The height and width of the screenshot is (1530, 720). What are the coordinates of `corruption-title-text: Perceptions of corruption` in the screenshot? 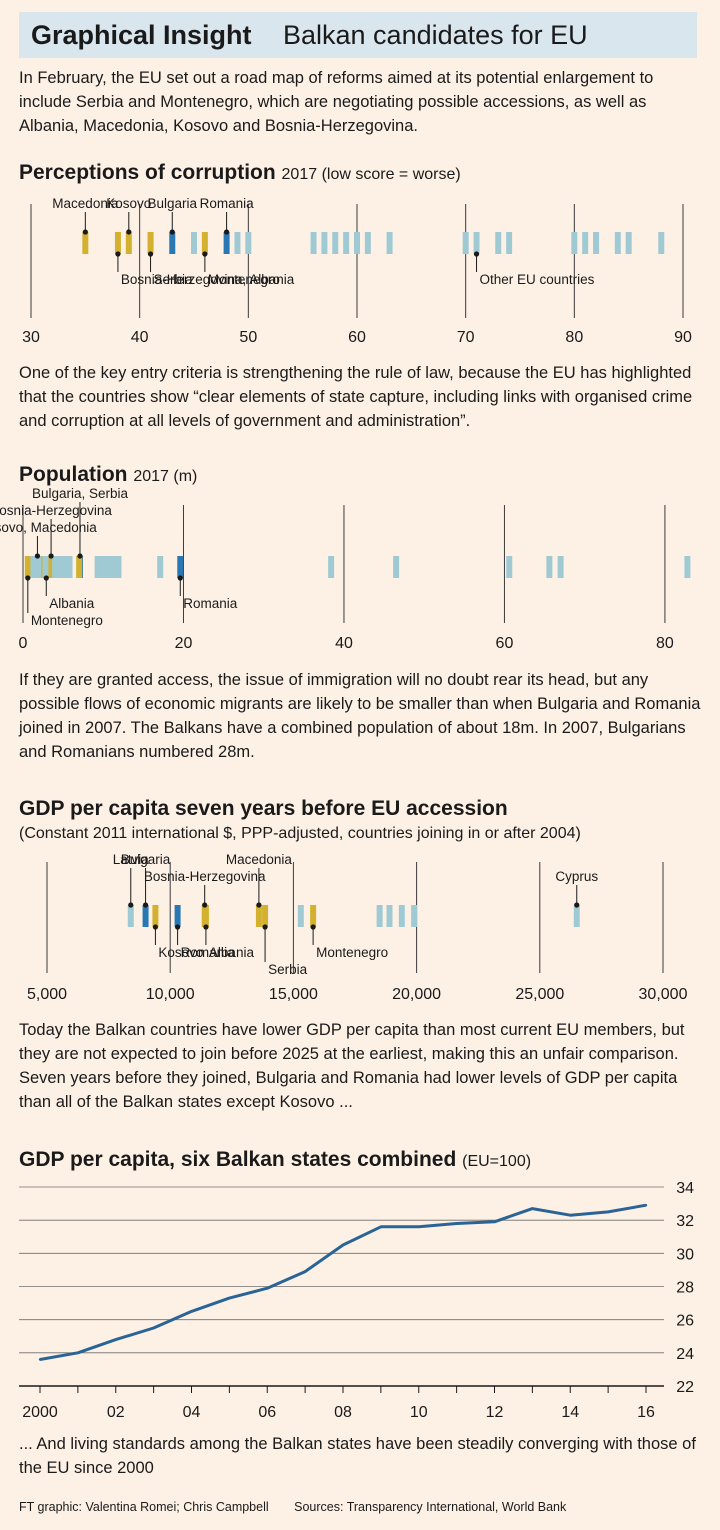 It's located at (147, 172).